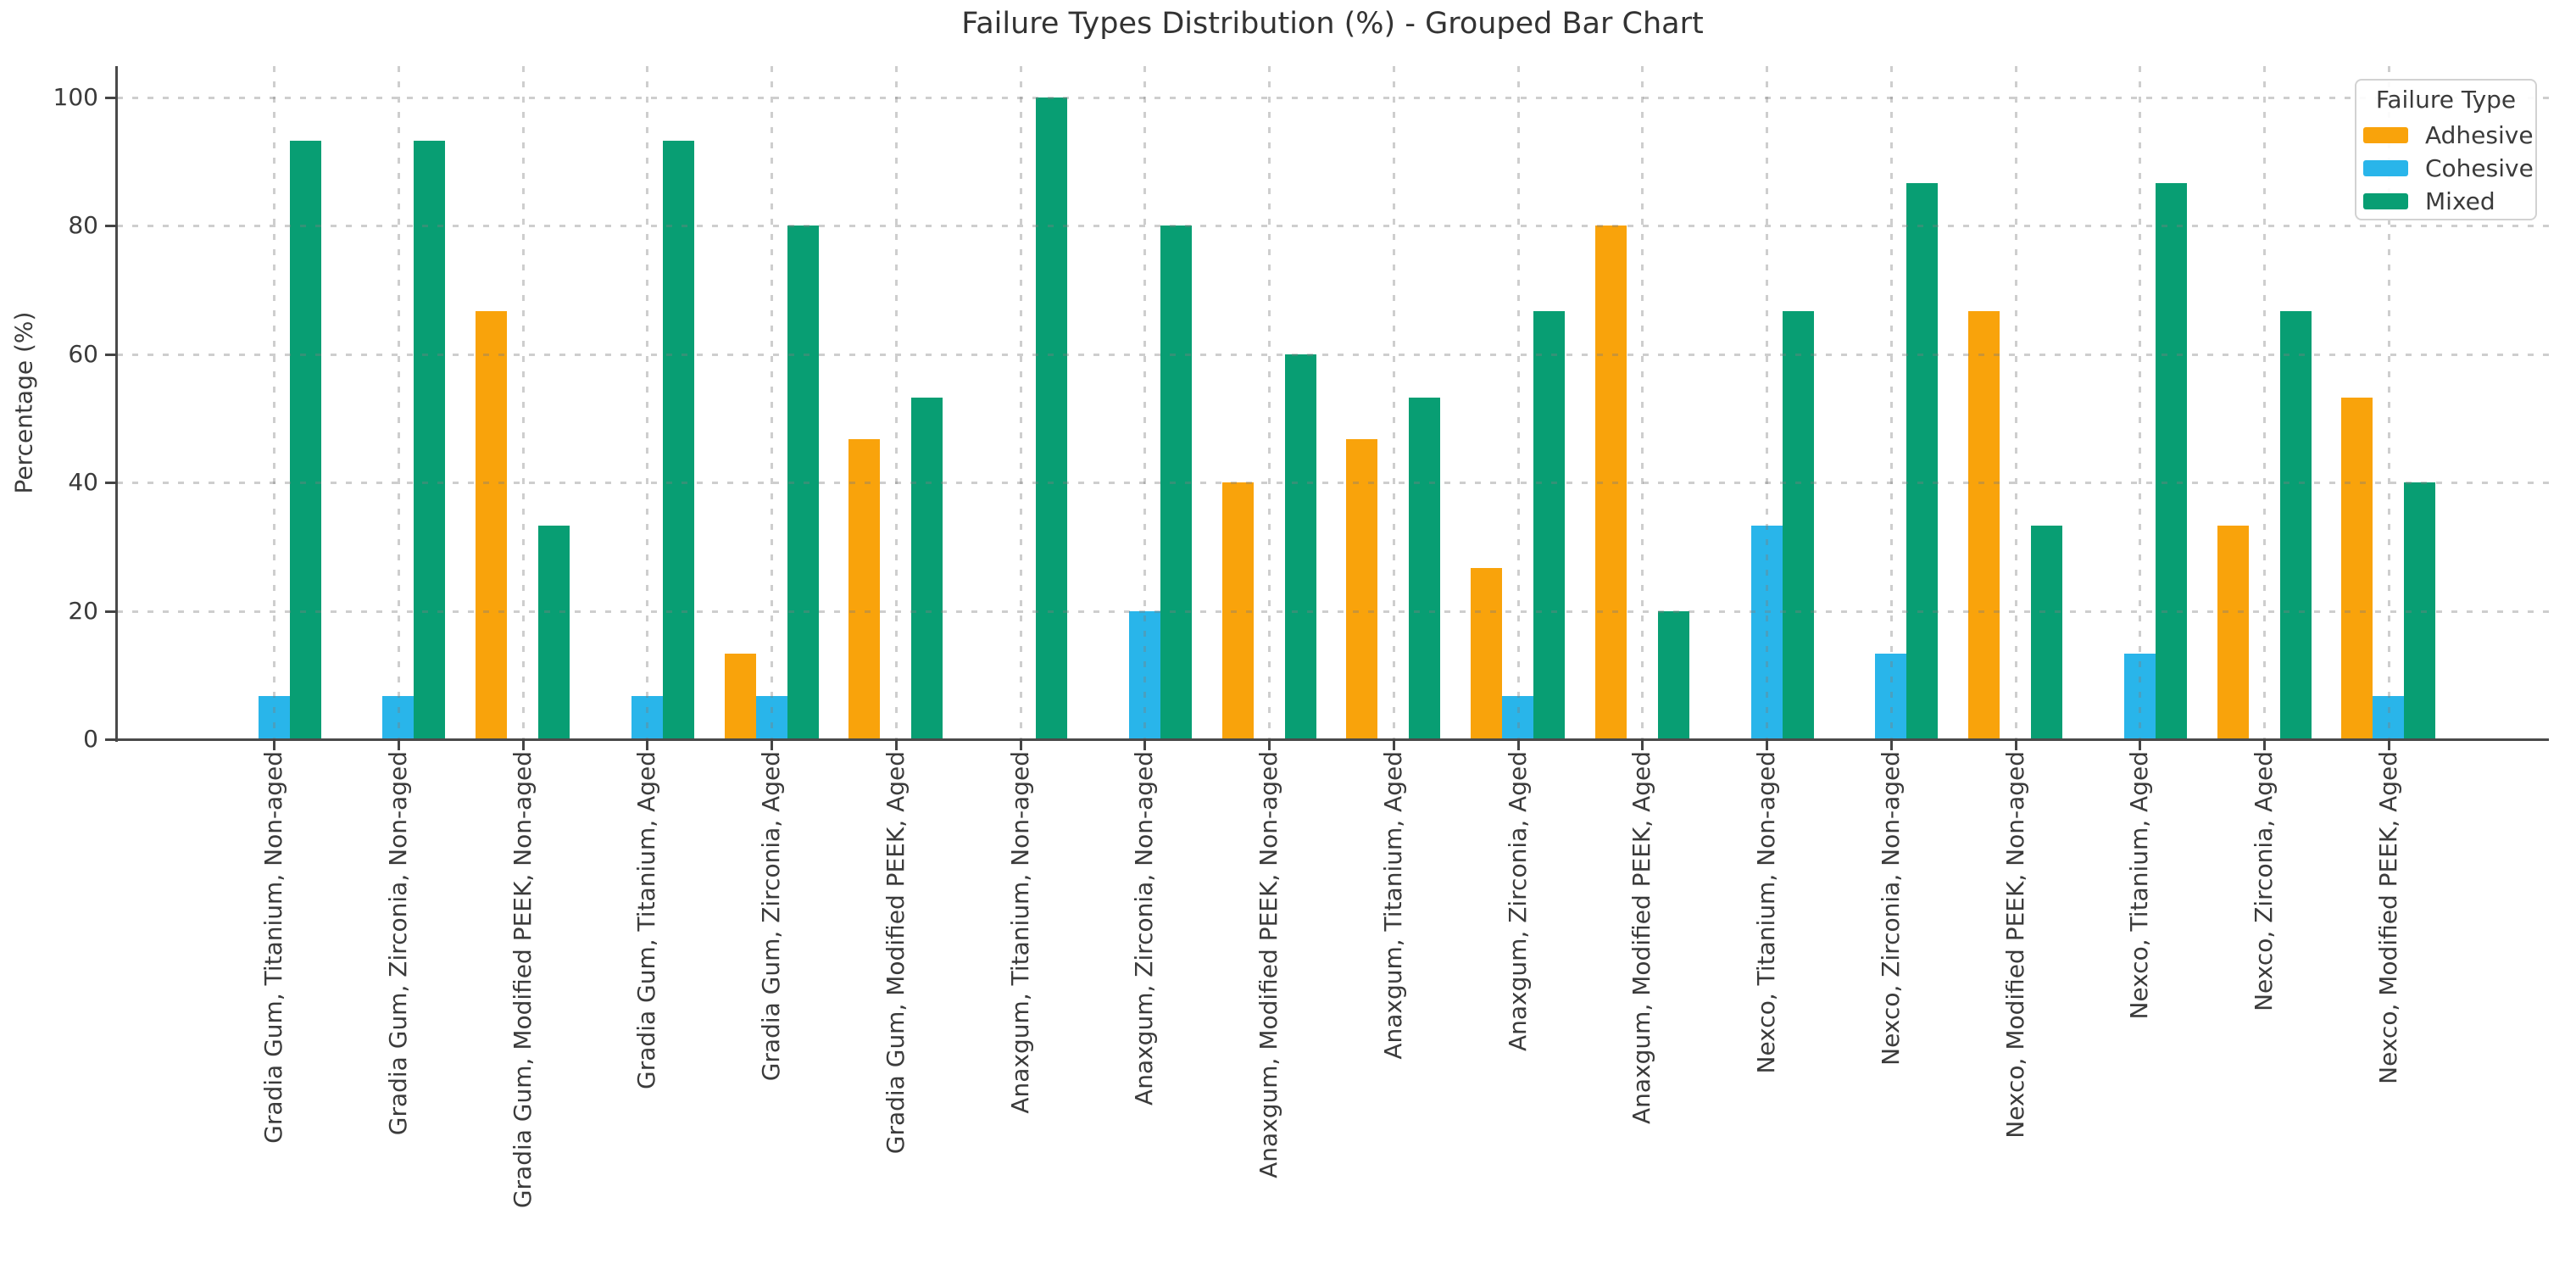  Describe the element at coordinates (2015, 945) in the screenshot. I see `x-tick-label: Nexco, Modified PEEK, Non-aged` at that location.